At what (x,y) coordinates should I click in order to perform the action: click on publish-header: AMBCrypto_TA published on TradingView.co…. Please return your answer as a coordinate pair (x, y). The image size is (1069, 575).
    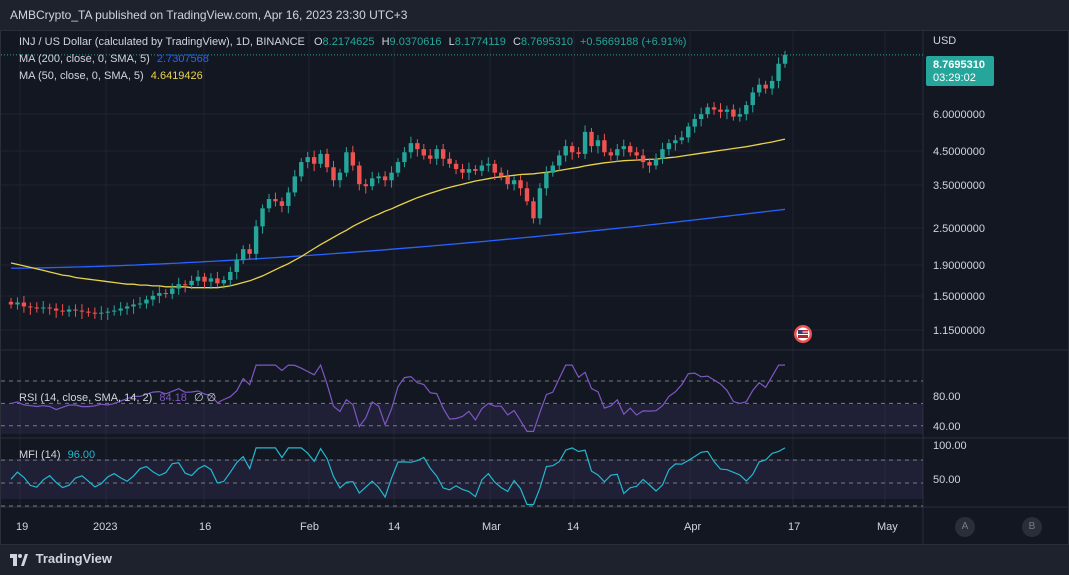
    Looking at the image, I should click on (534, 15).